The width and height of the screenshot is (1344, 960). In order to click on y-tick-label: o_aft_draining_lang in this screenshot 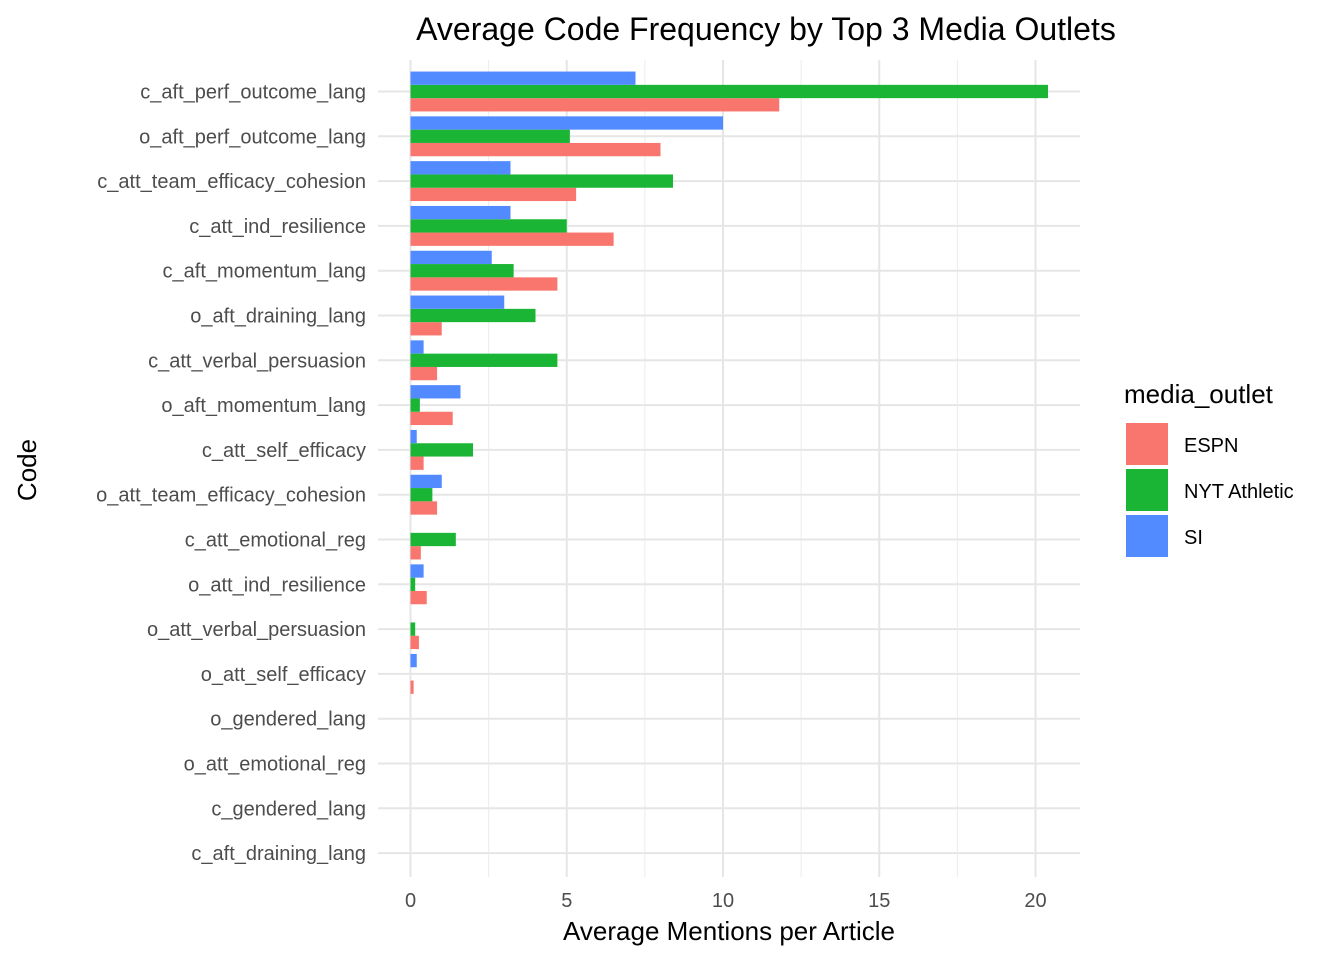, I will do `click(278, 317)`.